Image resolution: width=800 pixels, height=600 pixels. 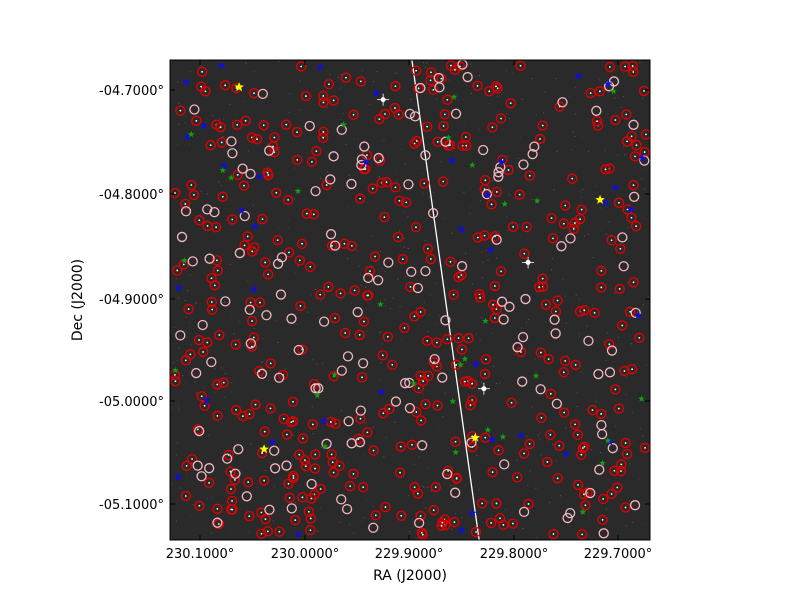 What do you see at coordinates (455, 452) in the screenshot?
I see `green-star` at bounding box center [455, 452].